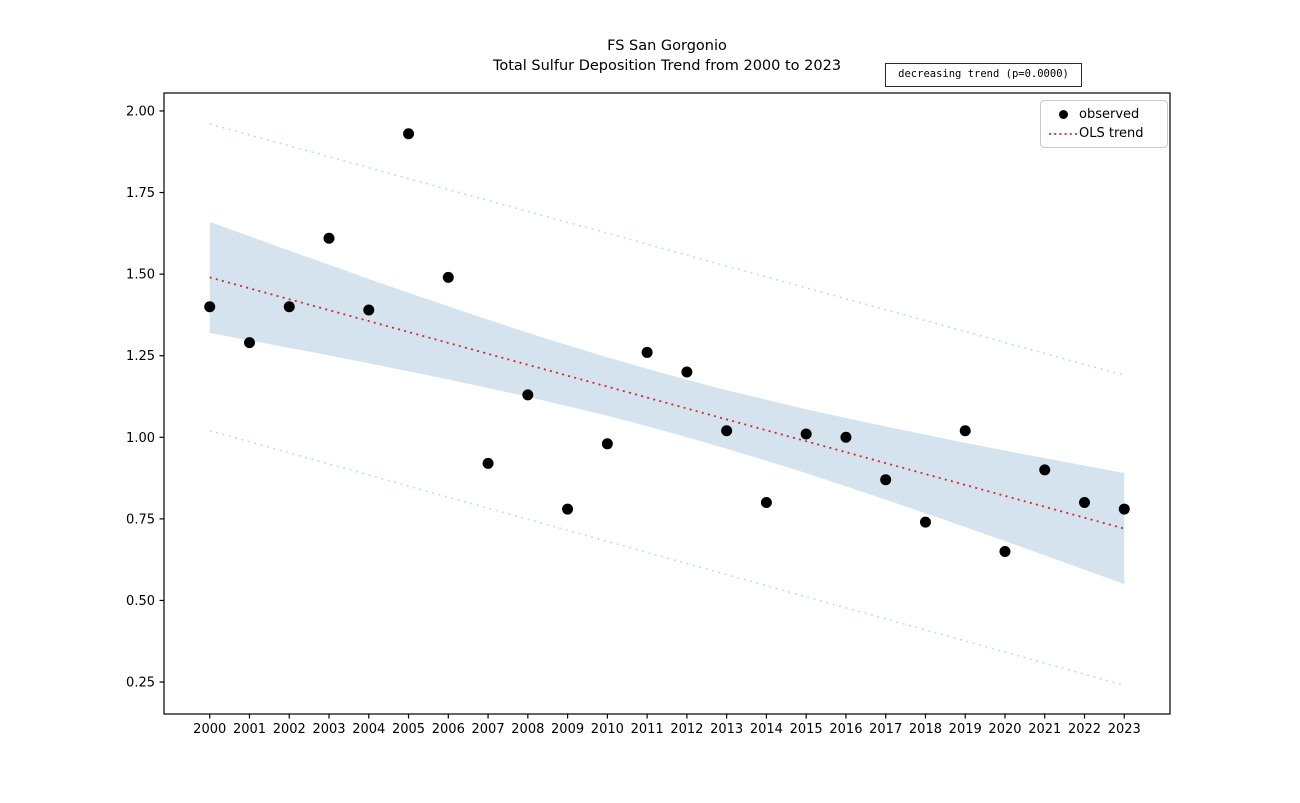 The height and width of the screenshot is (803, 1300). I want to click on x-tick-label: 2006, so click(448, 729).